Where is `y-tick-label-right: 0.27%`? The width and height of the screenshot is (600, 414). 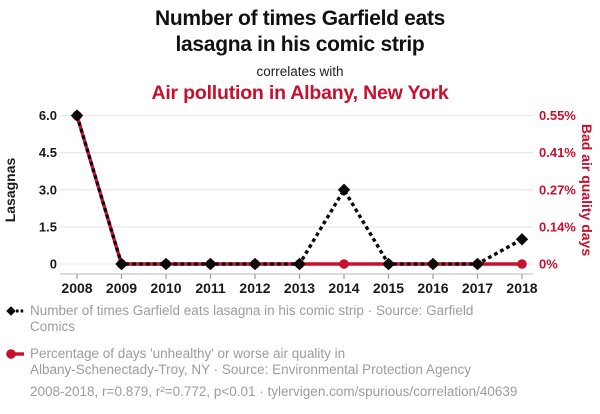
y-tick-label-right: 0.27% is located at coordinates (557, 189).